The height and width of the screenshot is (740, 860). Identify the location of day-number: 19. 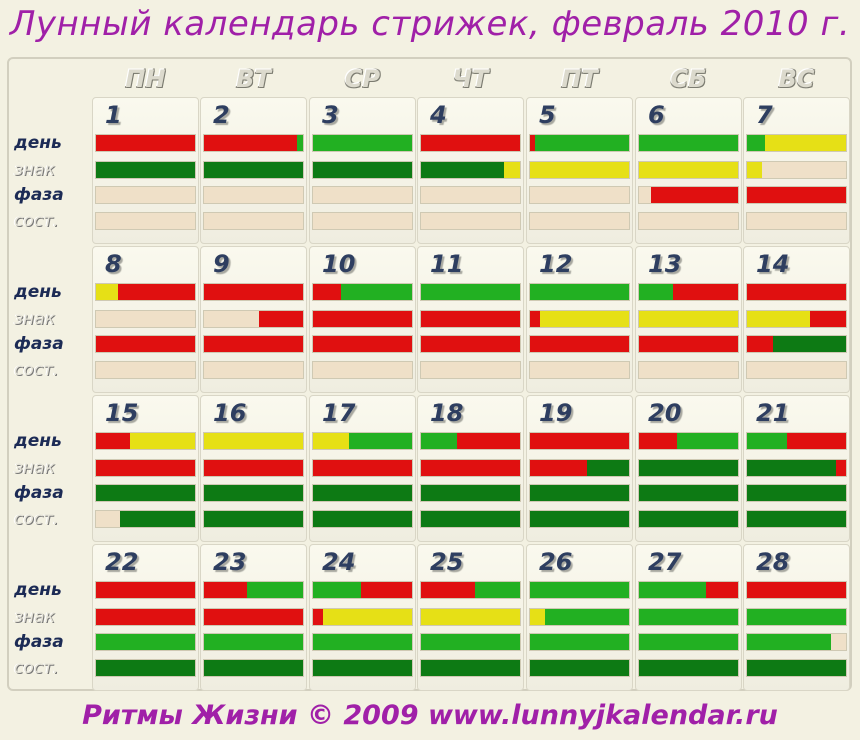
(556, 413).